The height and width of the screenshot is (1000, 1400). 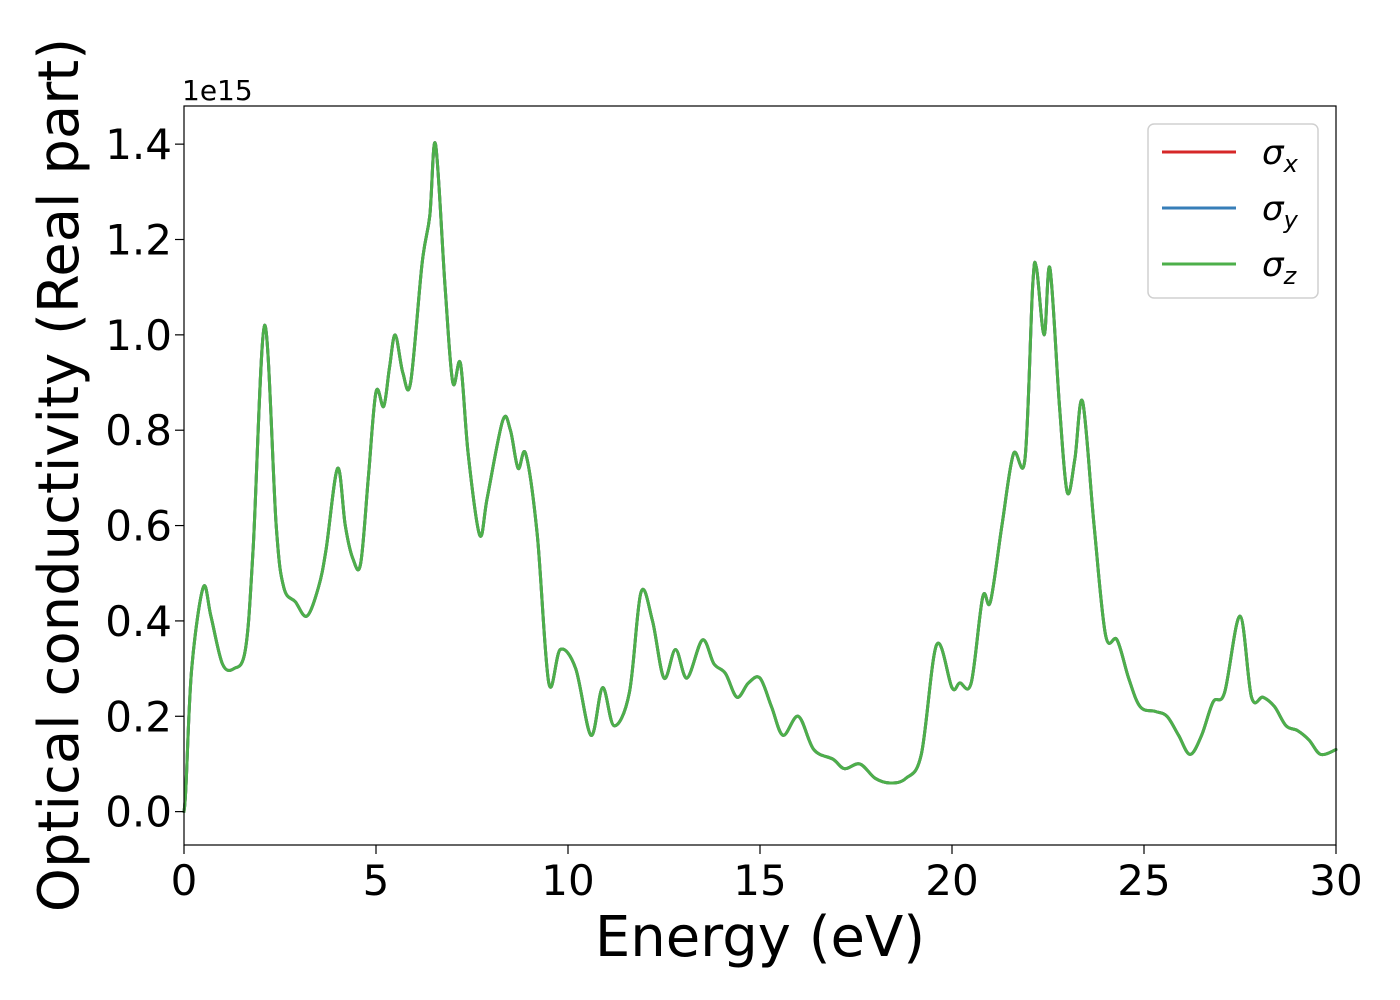 I want to click on legend-box, so click(x=1233, y=211).